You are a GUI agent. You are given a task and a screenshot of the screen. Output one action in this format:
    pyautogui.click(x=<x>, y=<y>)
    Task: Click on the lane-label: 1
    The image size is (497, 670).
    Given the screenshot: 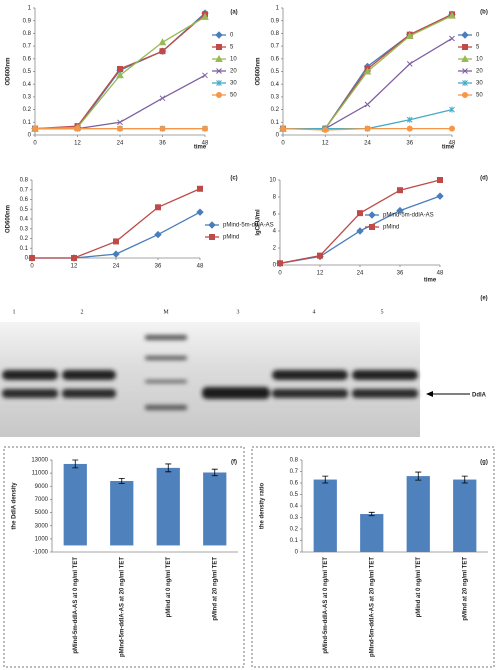 What is the action you would take?
    pyautogui.click(x=14, y=312)
    